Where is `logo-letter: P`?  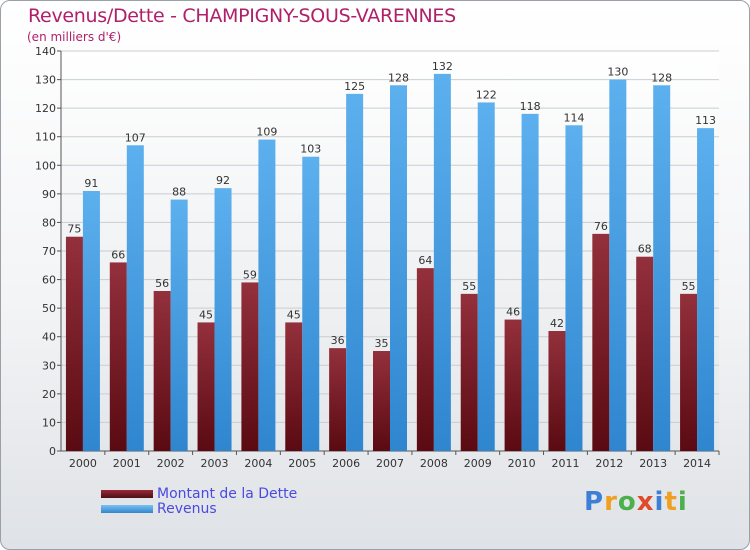 logo-letter: P is located at coordinates (594, 502).